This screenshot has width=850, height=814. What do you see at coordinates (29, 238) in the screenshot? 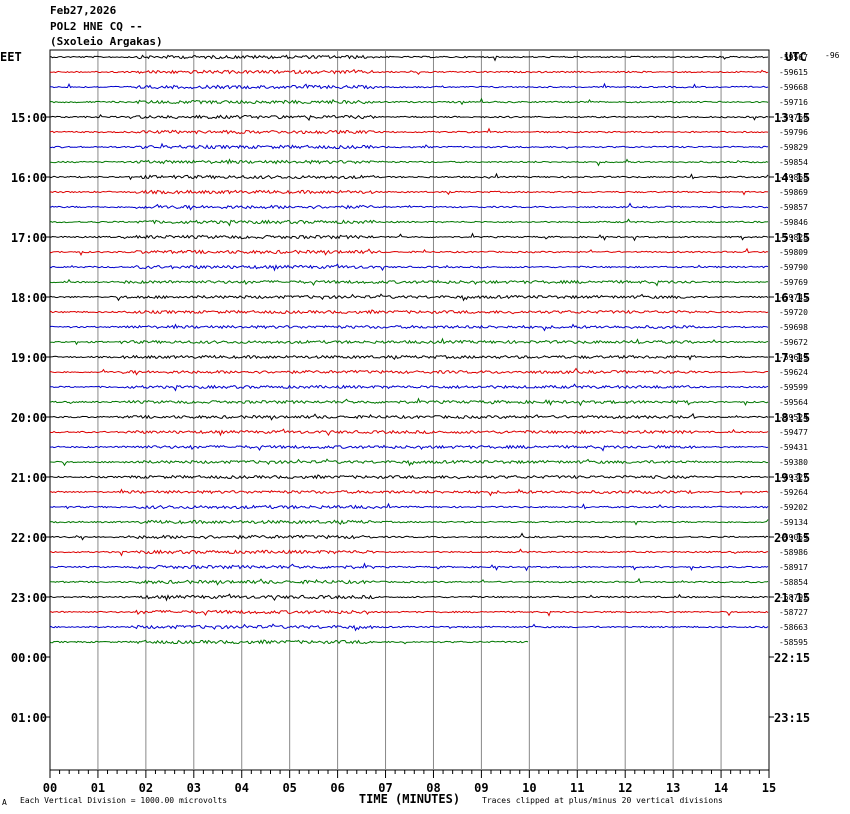
I see `left-hour-label: 17:00` at bounding box center [29, 238].